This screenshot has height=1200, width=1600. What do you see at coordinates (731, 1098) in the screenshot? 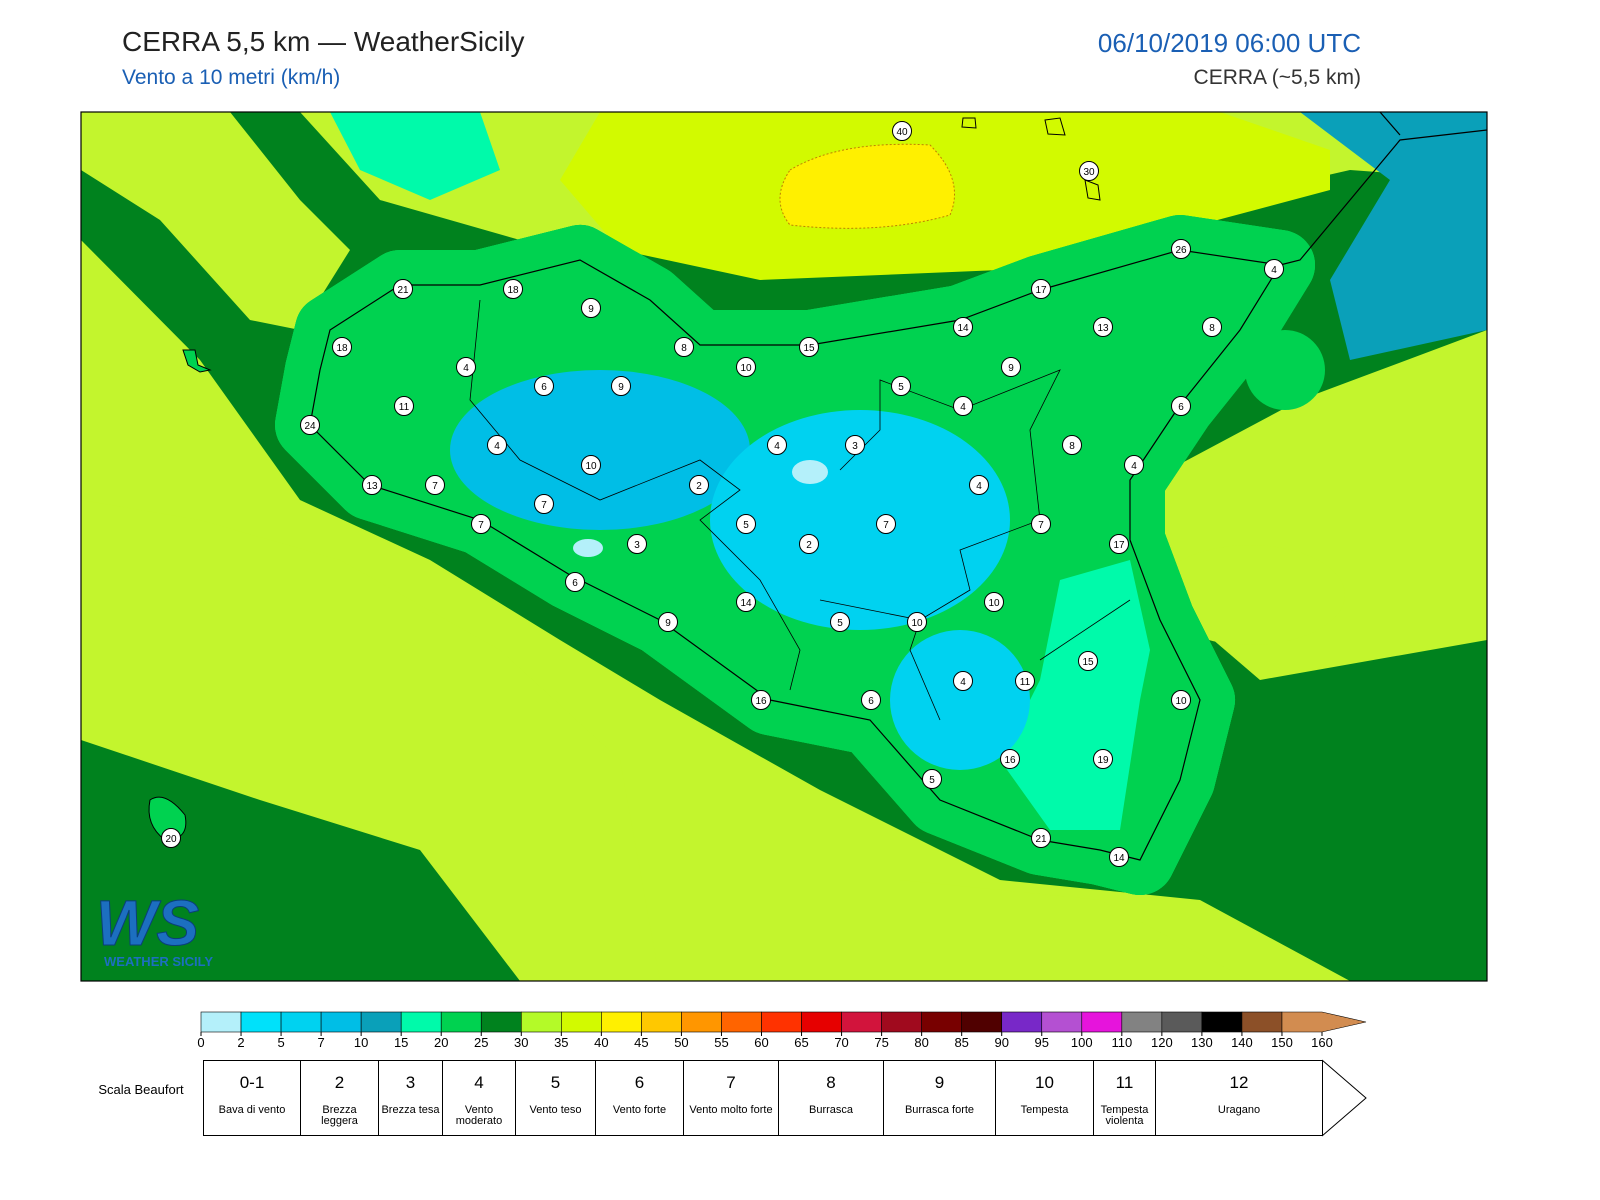
I see `beaufort-level: 7 Vento molto forte` at bounding box center [731, 1098].